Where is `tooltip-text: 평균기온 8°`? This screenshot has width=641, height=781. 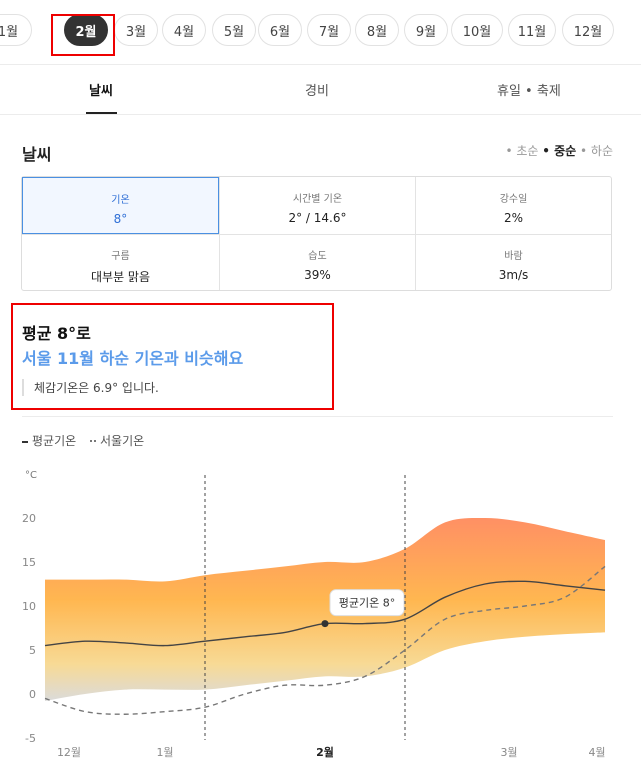
tooltip-text: 평균기온 8° is located at coordinates (367, 603).